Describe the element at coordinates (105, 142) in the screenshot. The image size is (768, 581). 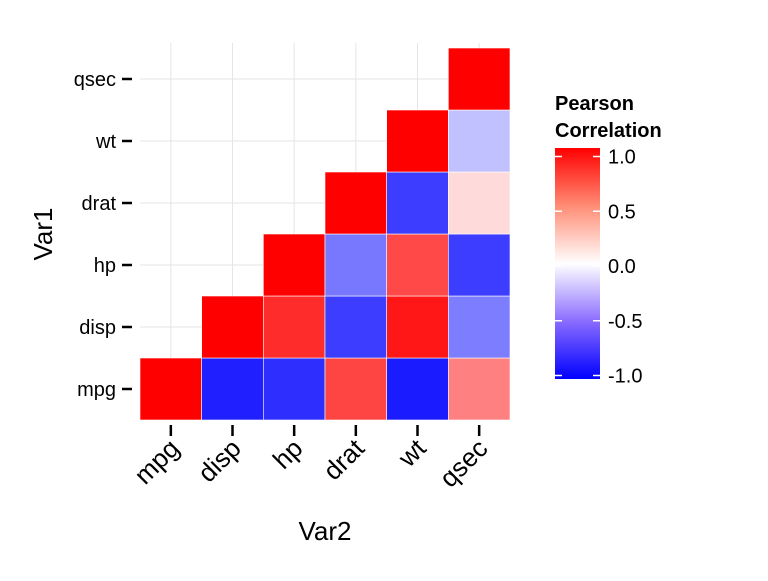
I see `y-tick-label: wt` at that location.